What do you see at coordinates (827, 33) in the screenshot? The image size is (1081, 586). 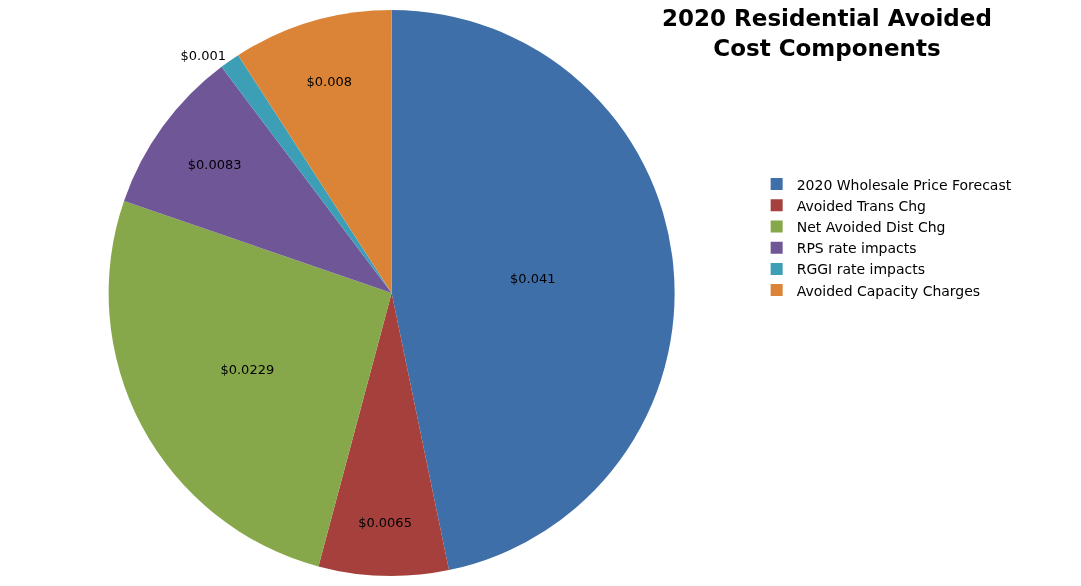 I see `text: 2020 Residential Avoided Cost Components` at bounding box center [827, 33].